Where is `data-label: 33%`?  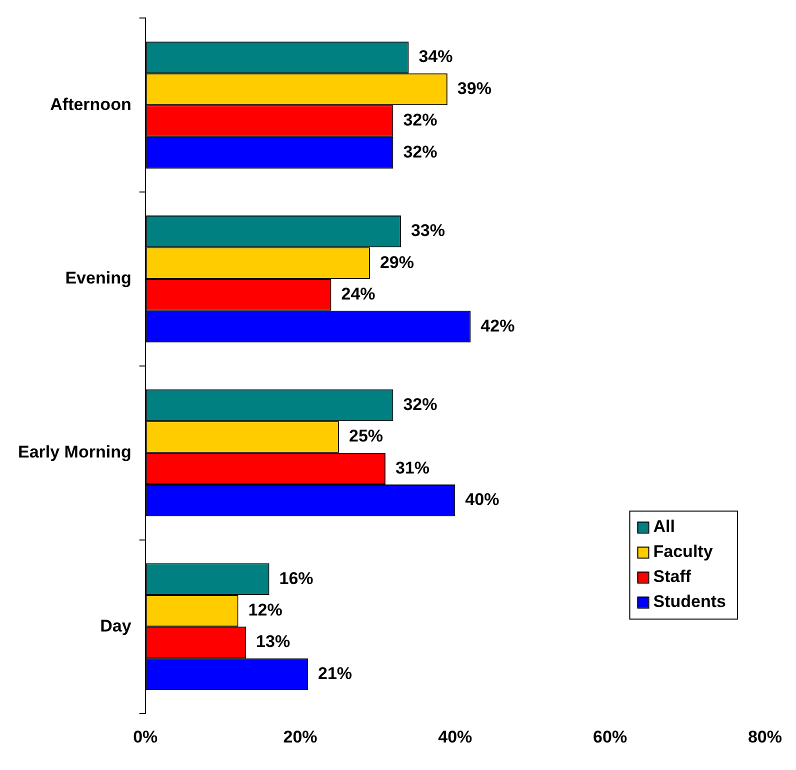
data-label: 33% is located at coordinates (427, 230).